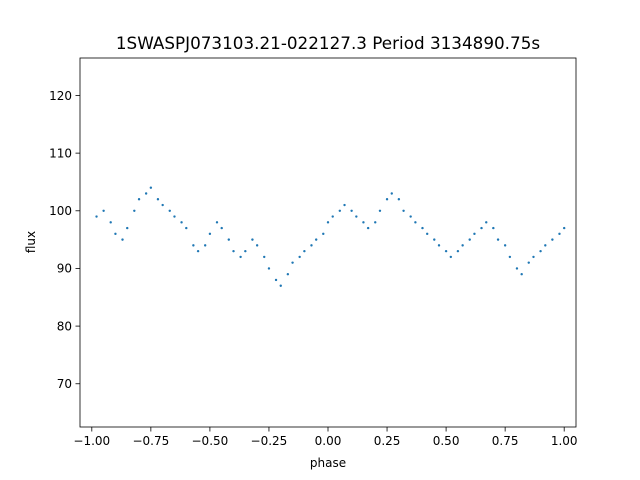 Image resolution: width=640 pixels, height=480 pixels. I want to click on x-axis-ticks: −1.00 −0.75 −0.50 −0.25 0.00 0.25 0.50 0.75 1.00, so click(325, 437).